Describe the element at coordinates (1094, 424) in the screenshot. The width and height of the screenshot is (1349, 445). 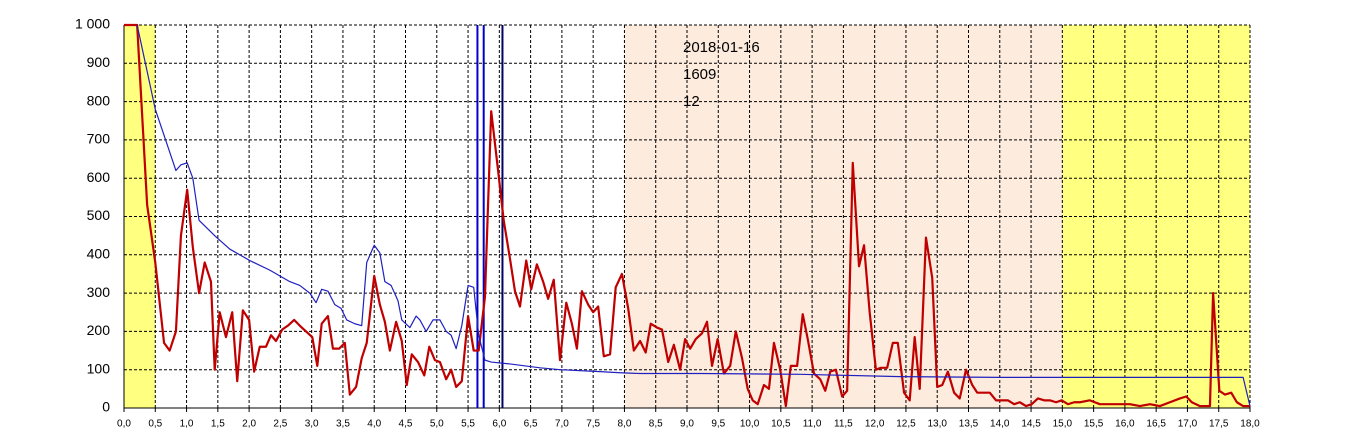
I see `x-tick-label: 15,5` at that location.